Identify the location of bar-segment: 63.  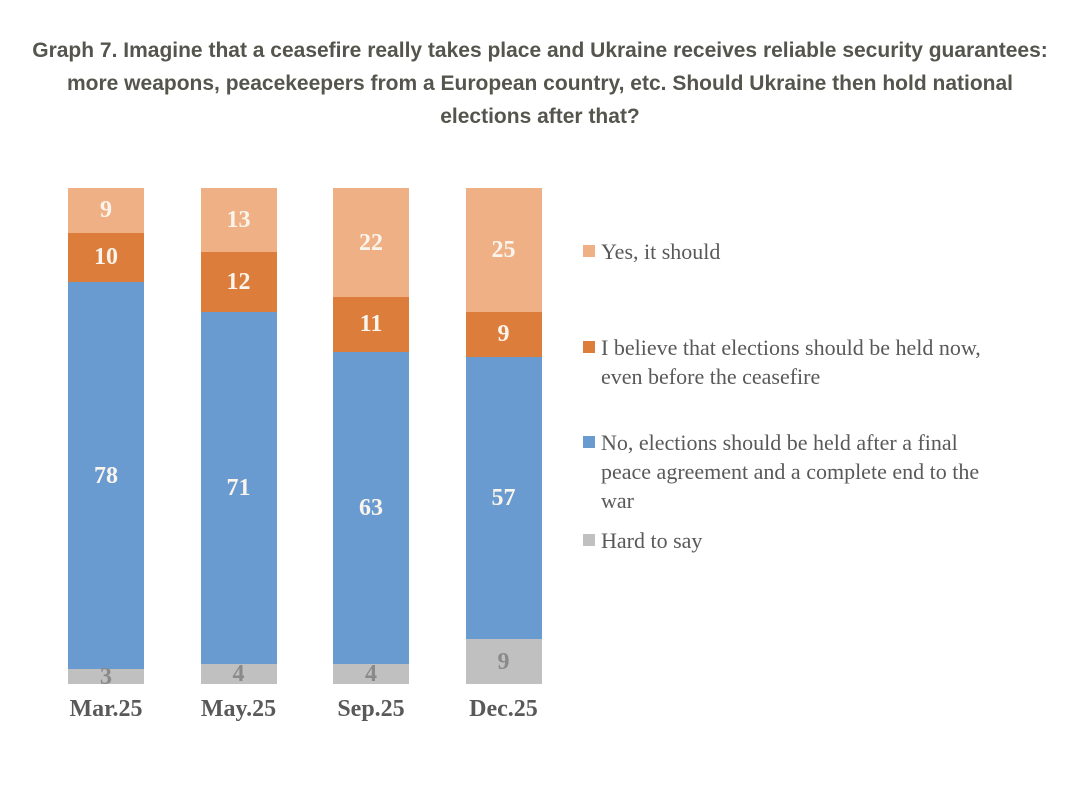
(371, 508).